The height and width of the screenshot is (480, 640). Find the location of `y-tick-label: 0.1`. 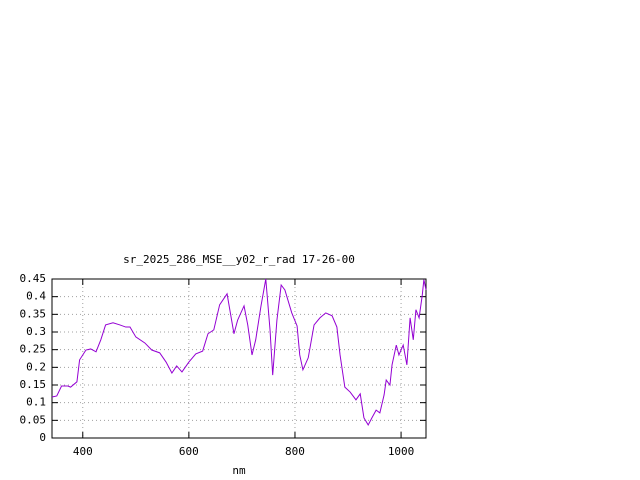

y-tick-label: 0.1 is located at coordinates (36, 402).